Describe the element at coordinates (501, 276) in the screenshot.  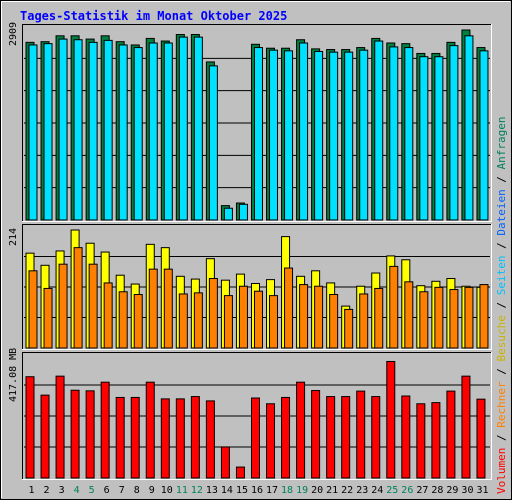
I see `legend-seiten: Seiten` at that location.